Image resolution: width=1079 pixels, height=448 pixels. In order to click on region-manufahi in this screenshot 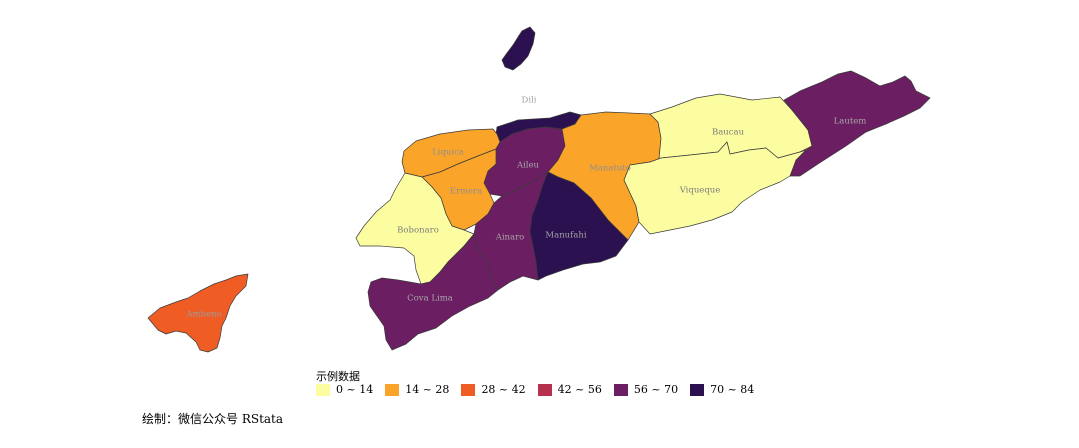, I will do `click(579, 226)`.